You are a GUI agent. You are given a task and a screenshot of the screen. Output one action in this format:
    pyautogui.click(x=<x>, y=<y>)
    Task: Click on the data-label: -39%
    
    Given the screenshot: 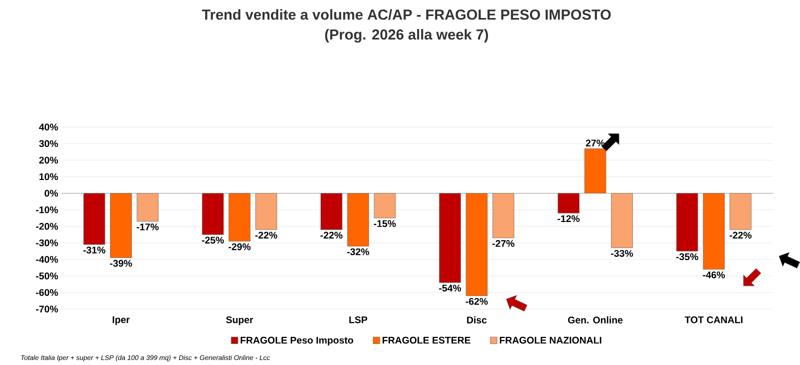 What is the action you would take?
    pyautogui.click(x=121, y=263)
    